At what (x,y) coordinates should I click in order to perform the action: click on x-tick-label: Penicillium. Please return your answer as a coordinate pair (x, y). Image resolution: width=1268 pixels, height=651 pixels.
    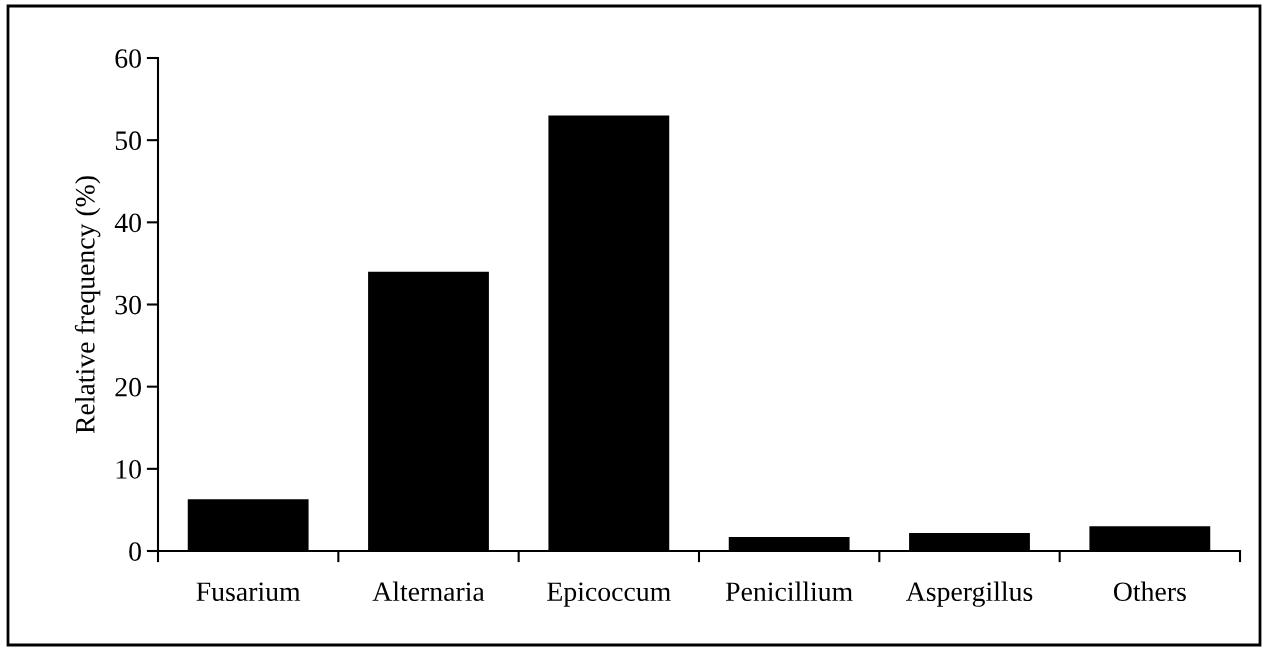
    Looking at the image, I should click on (789, 591).